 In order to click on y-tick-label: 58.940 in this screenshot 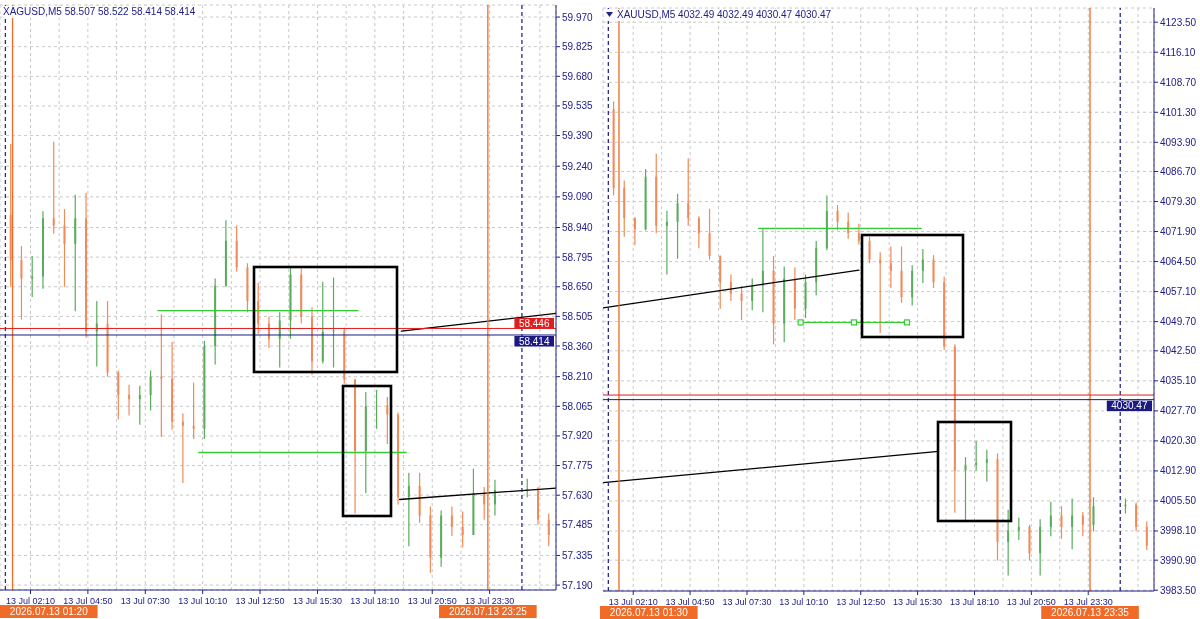, I will do `click(578, 228)`.